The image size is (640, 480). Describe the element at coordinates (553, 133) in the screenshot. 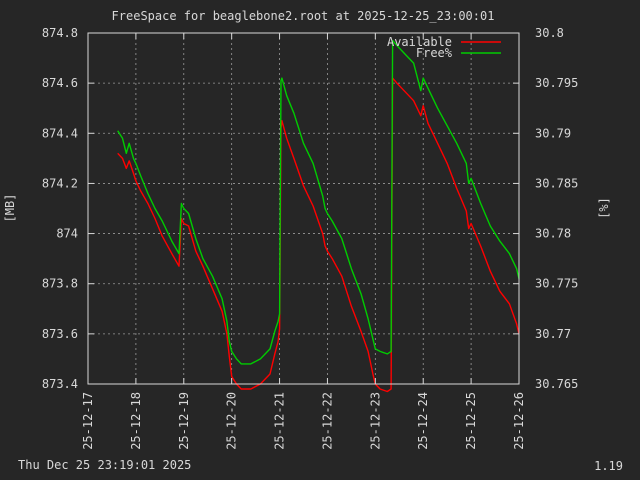

I see `y-tick-label-right: 30.79` at that location.